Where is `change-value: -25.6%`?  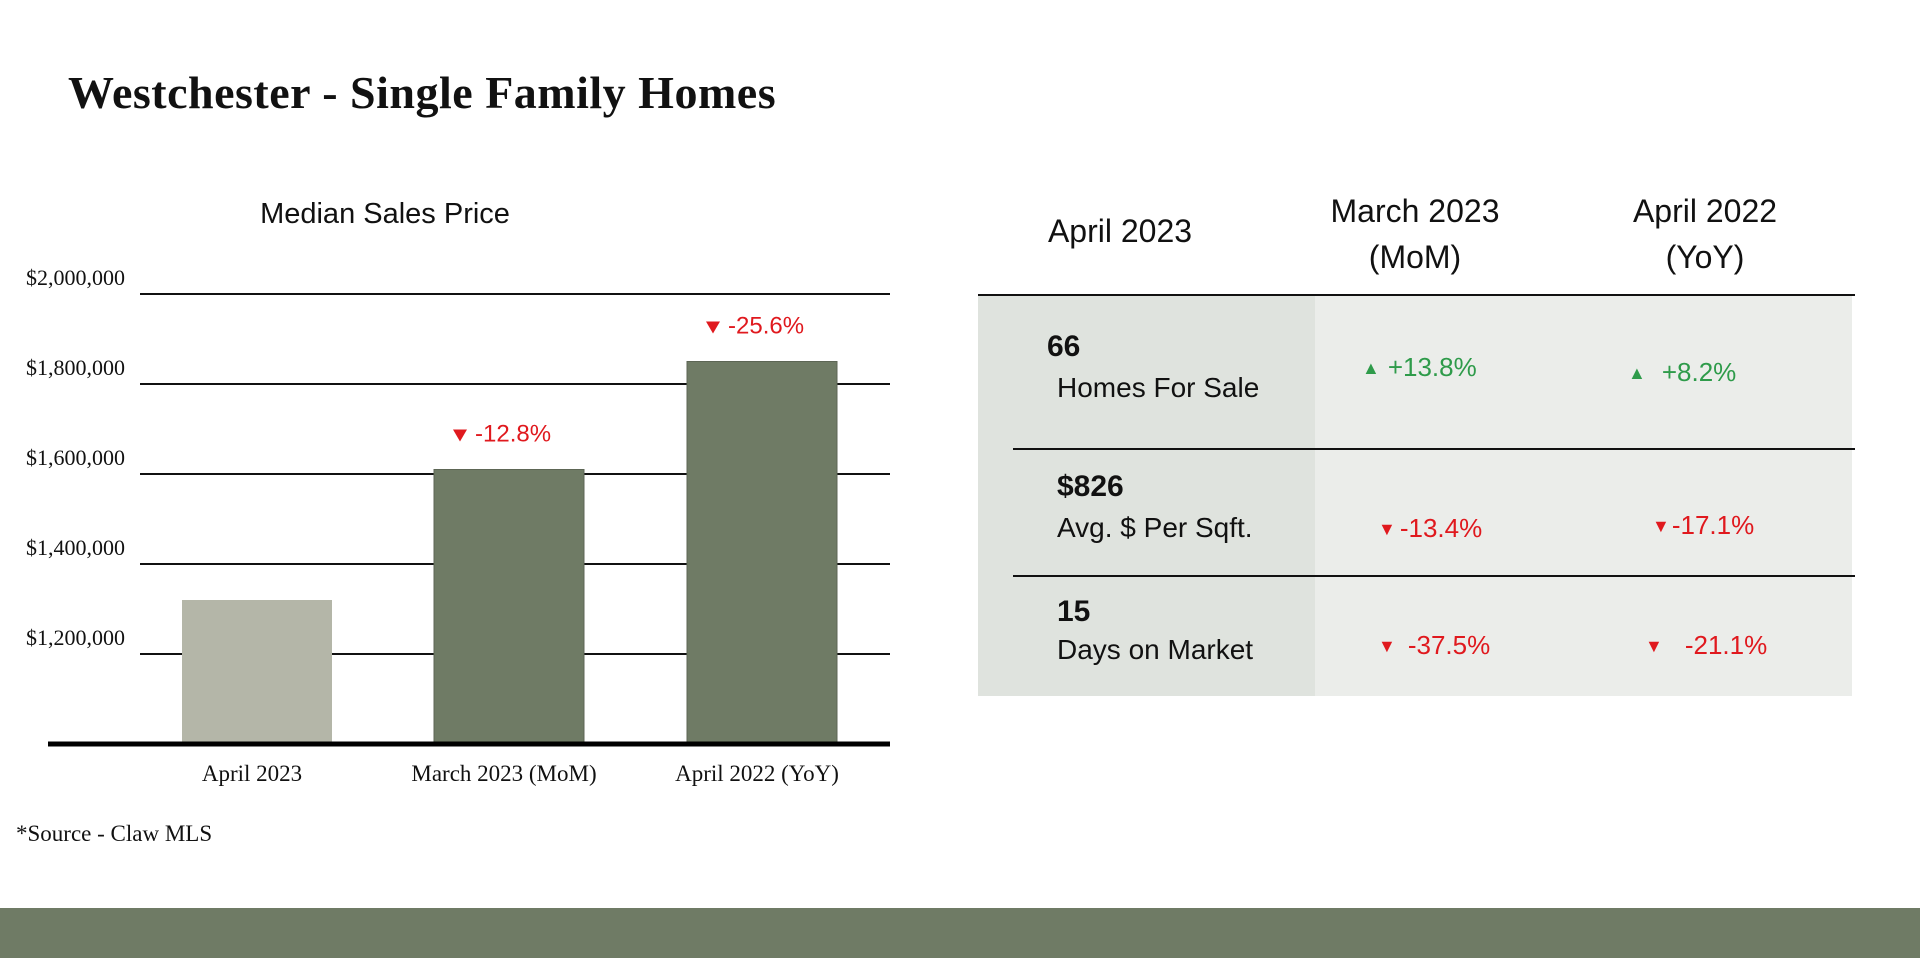
change-value: -25.6% is located at coordinates (766, 326).